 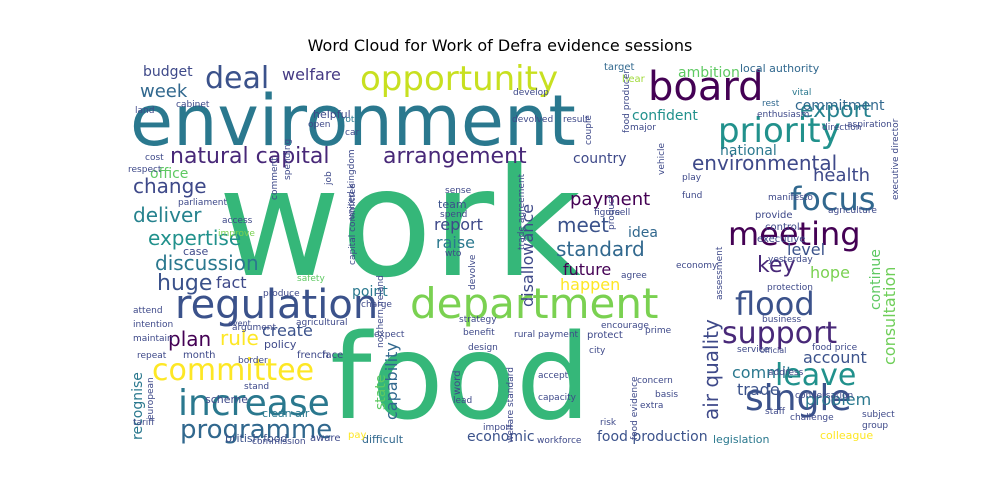 What do you see at coordinates (145, 170) in the screenshot?
I see `word-respect: respect` at bounding box center [145, 170].